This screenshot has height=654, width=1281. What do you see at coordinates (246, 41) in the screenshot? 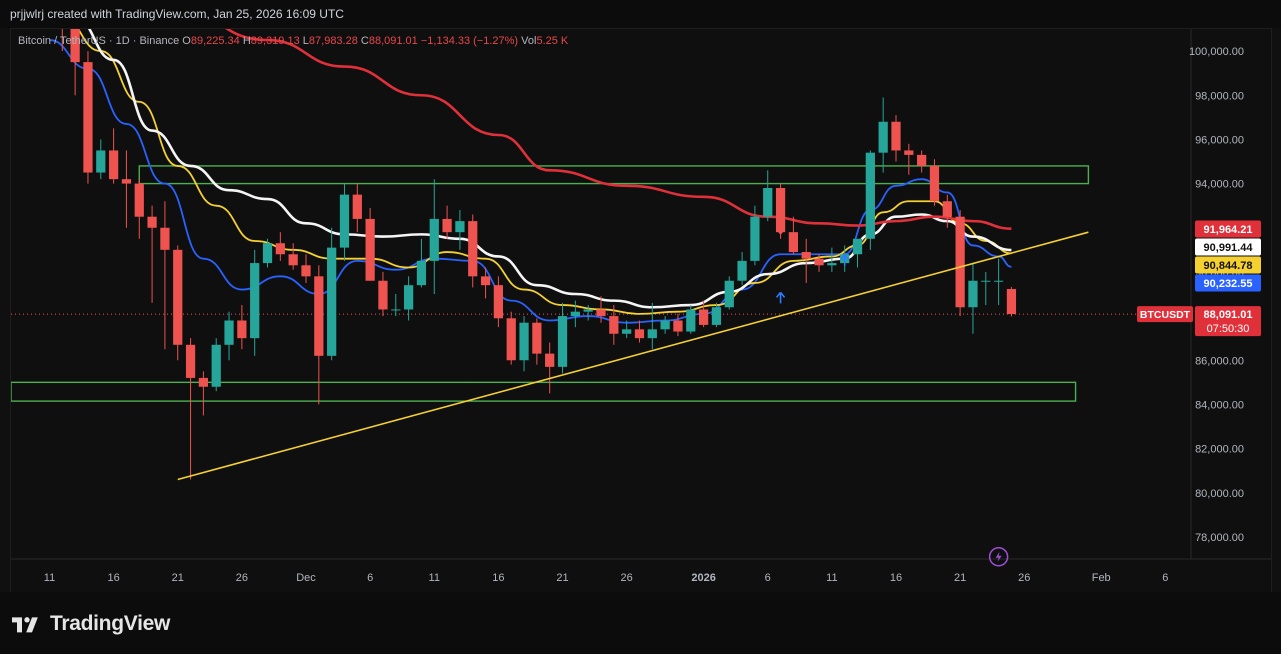
I see `high-label: H` at bounding box center [246, 41].